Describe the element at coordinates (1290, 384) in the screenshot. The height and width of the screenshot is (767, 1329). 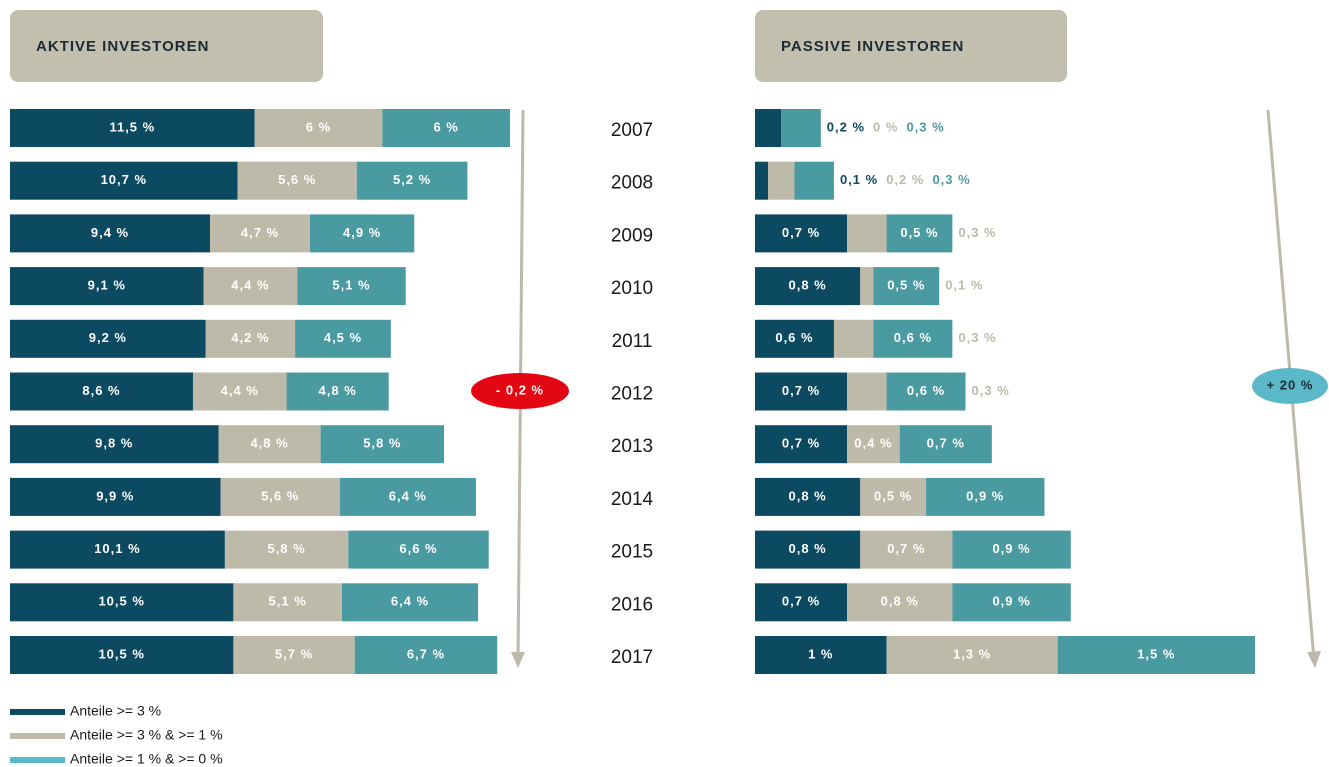
I see `annotation: + 20 %` at that location.